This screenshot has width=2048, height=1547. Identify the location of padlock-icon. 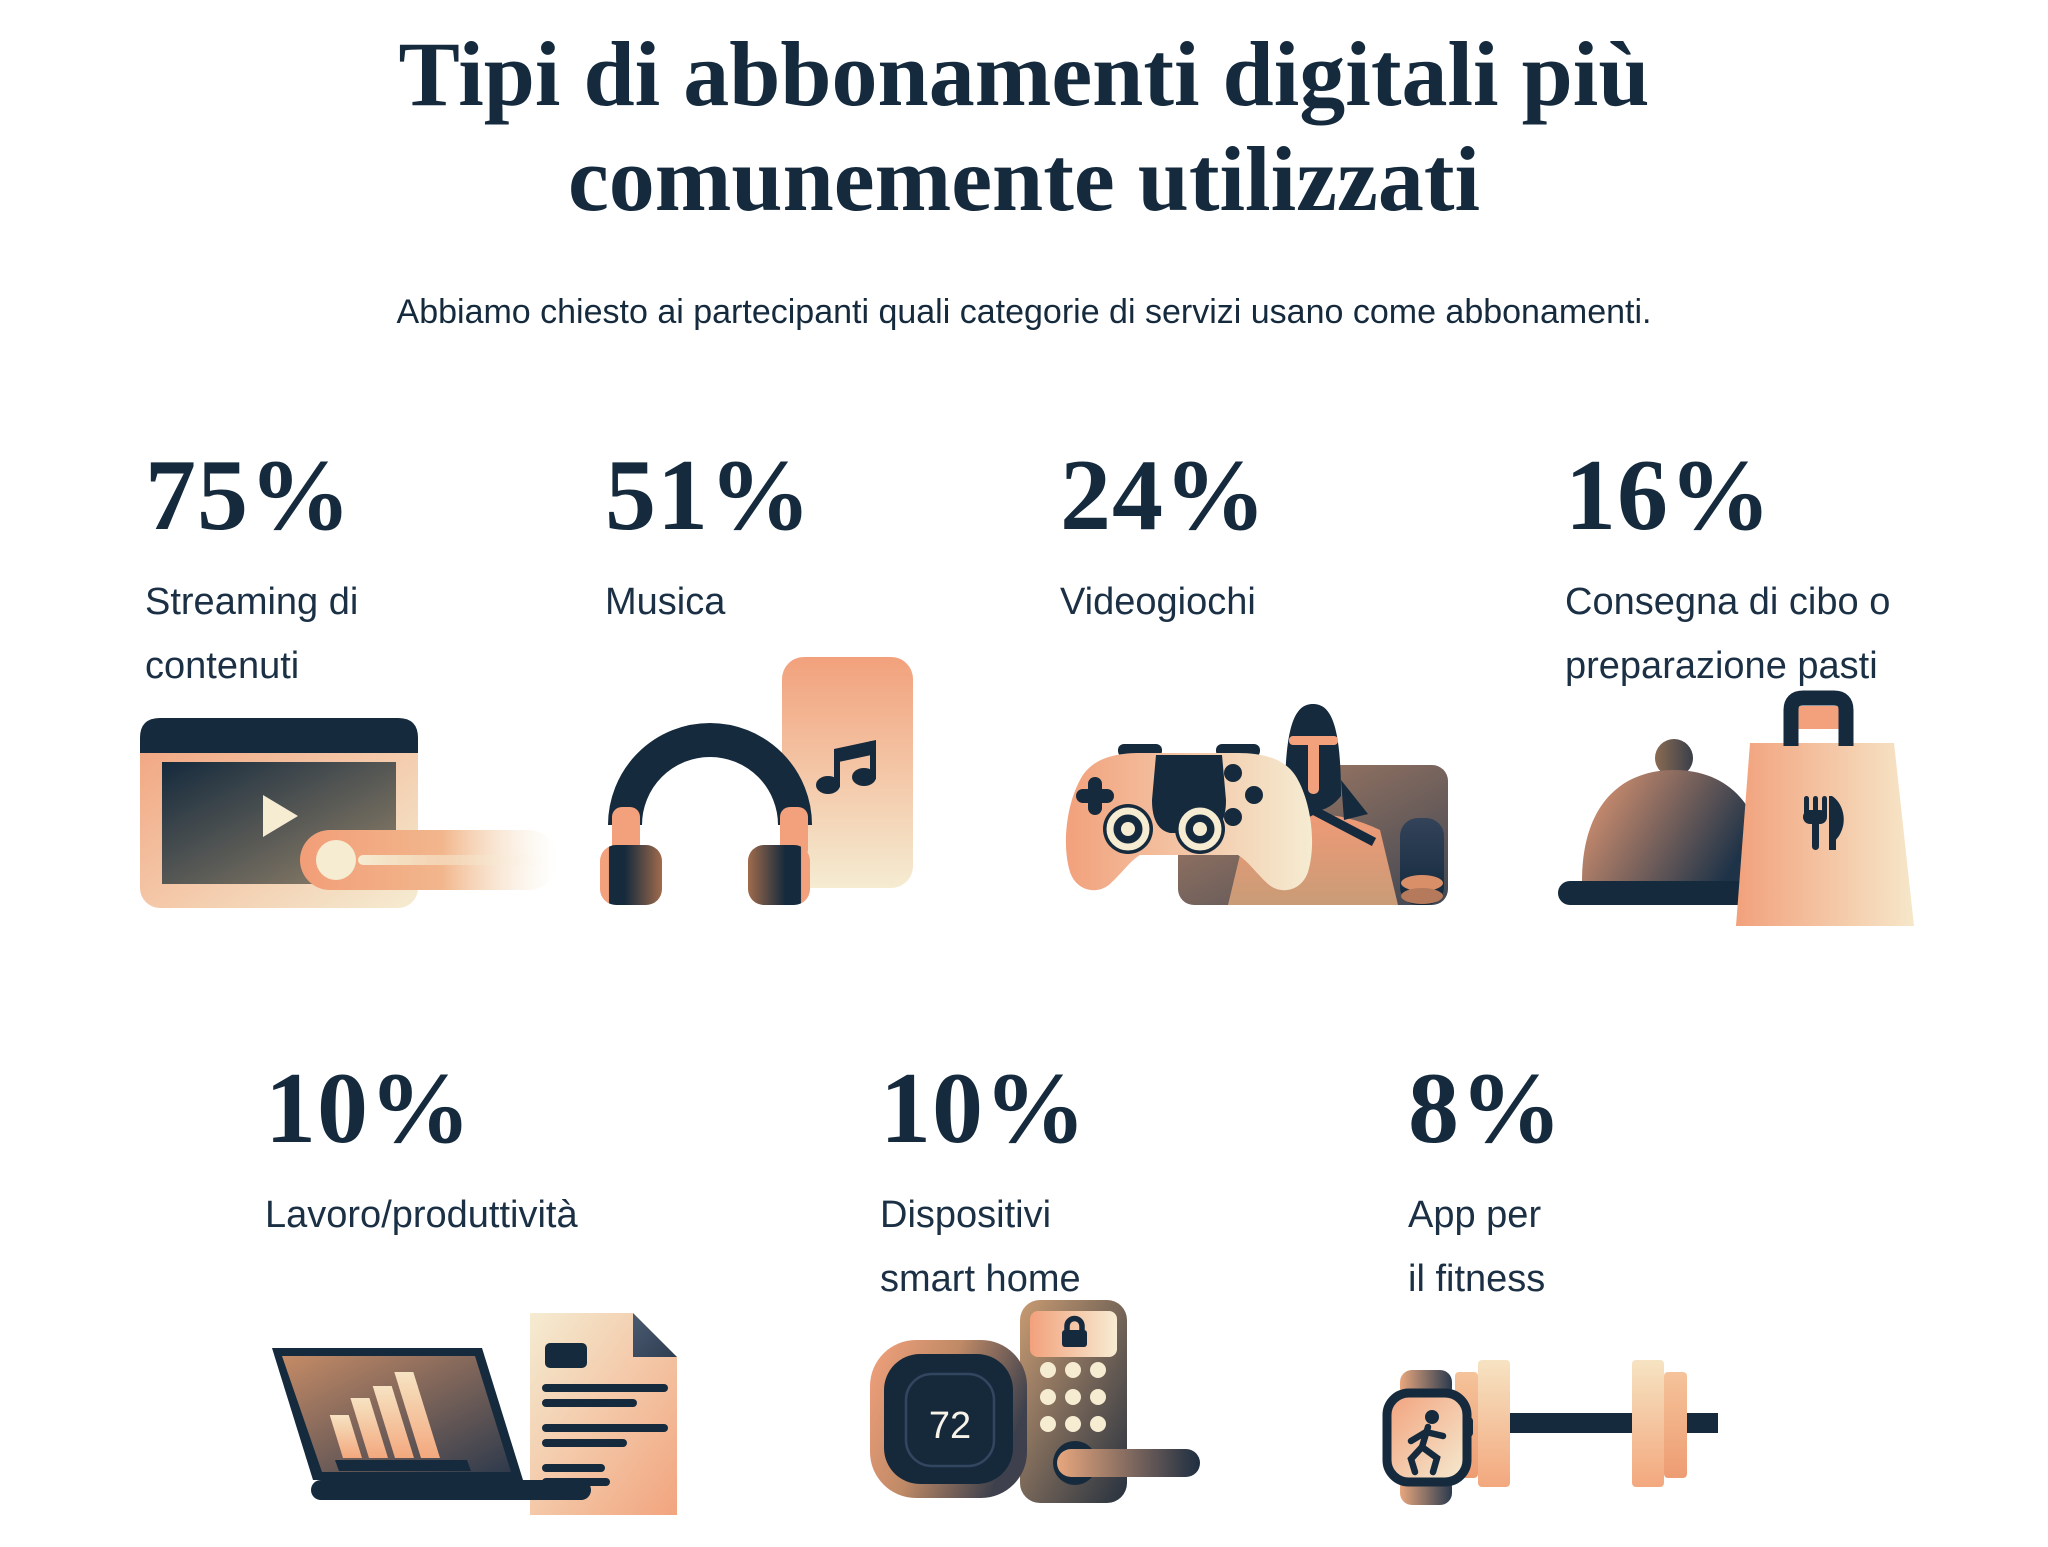
(1074, 1331).